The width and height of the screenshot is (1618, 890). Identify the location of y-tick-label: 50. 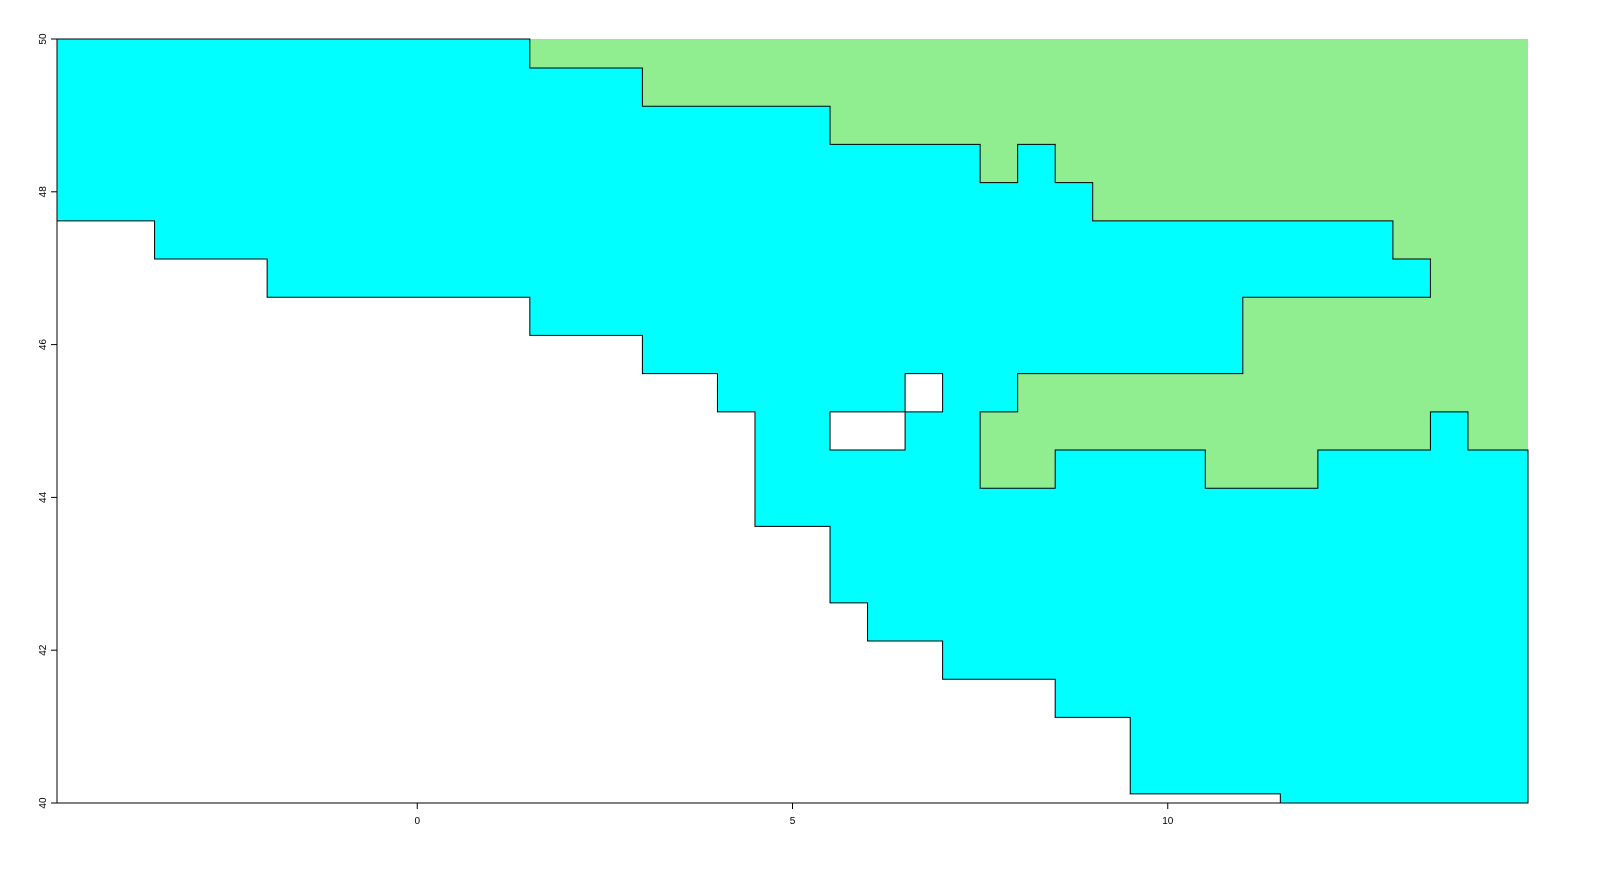
(43, 39).